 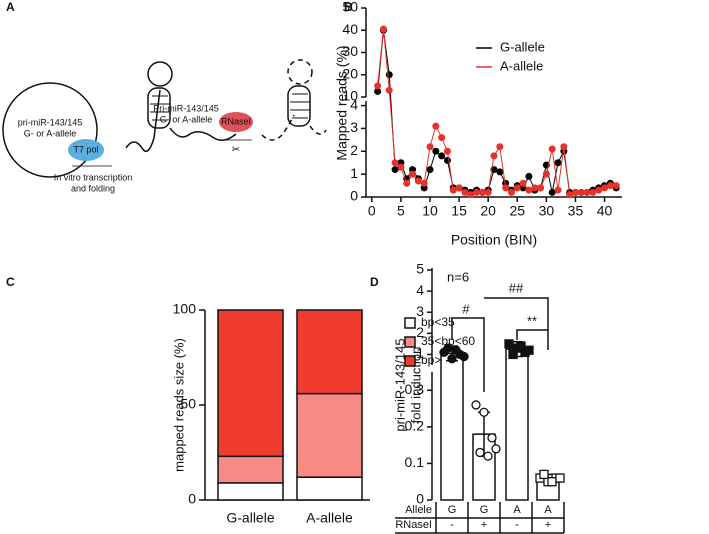 What do you see at coordinates (350, 96) in the screenshot?
I see `y-tick-label: 10` at bounding box center [350, 96].